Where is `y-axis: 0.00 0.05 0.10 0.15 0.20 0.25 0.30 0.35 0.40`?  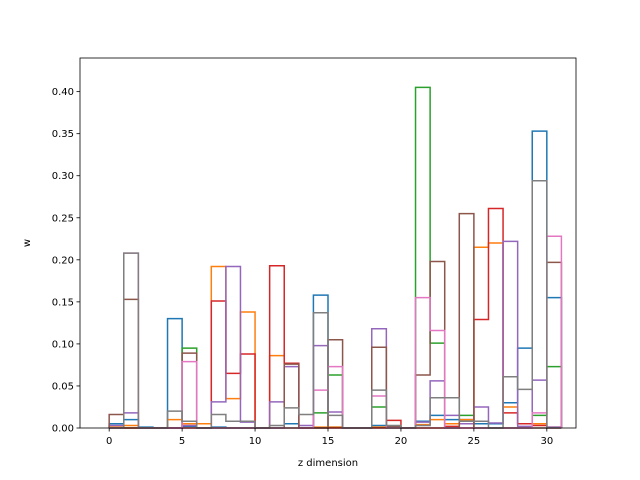
y-axis: 0.00 0.05 0.10 0.15 0.20 0.25 0.30 0.35 0.40 is located at coordinates (66, 261).